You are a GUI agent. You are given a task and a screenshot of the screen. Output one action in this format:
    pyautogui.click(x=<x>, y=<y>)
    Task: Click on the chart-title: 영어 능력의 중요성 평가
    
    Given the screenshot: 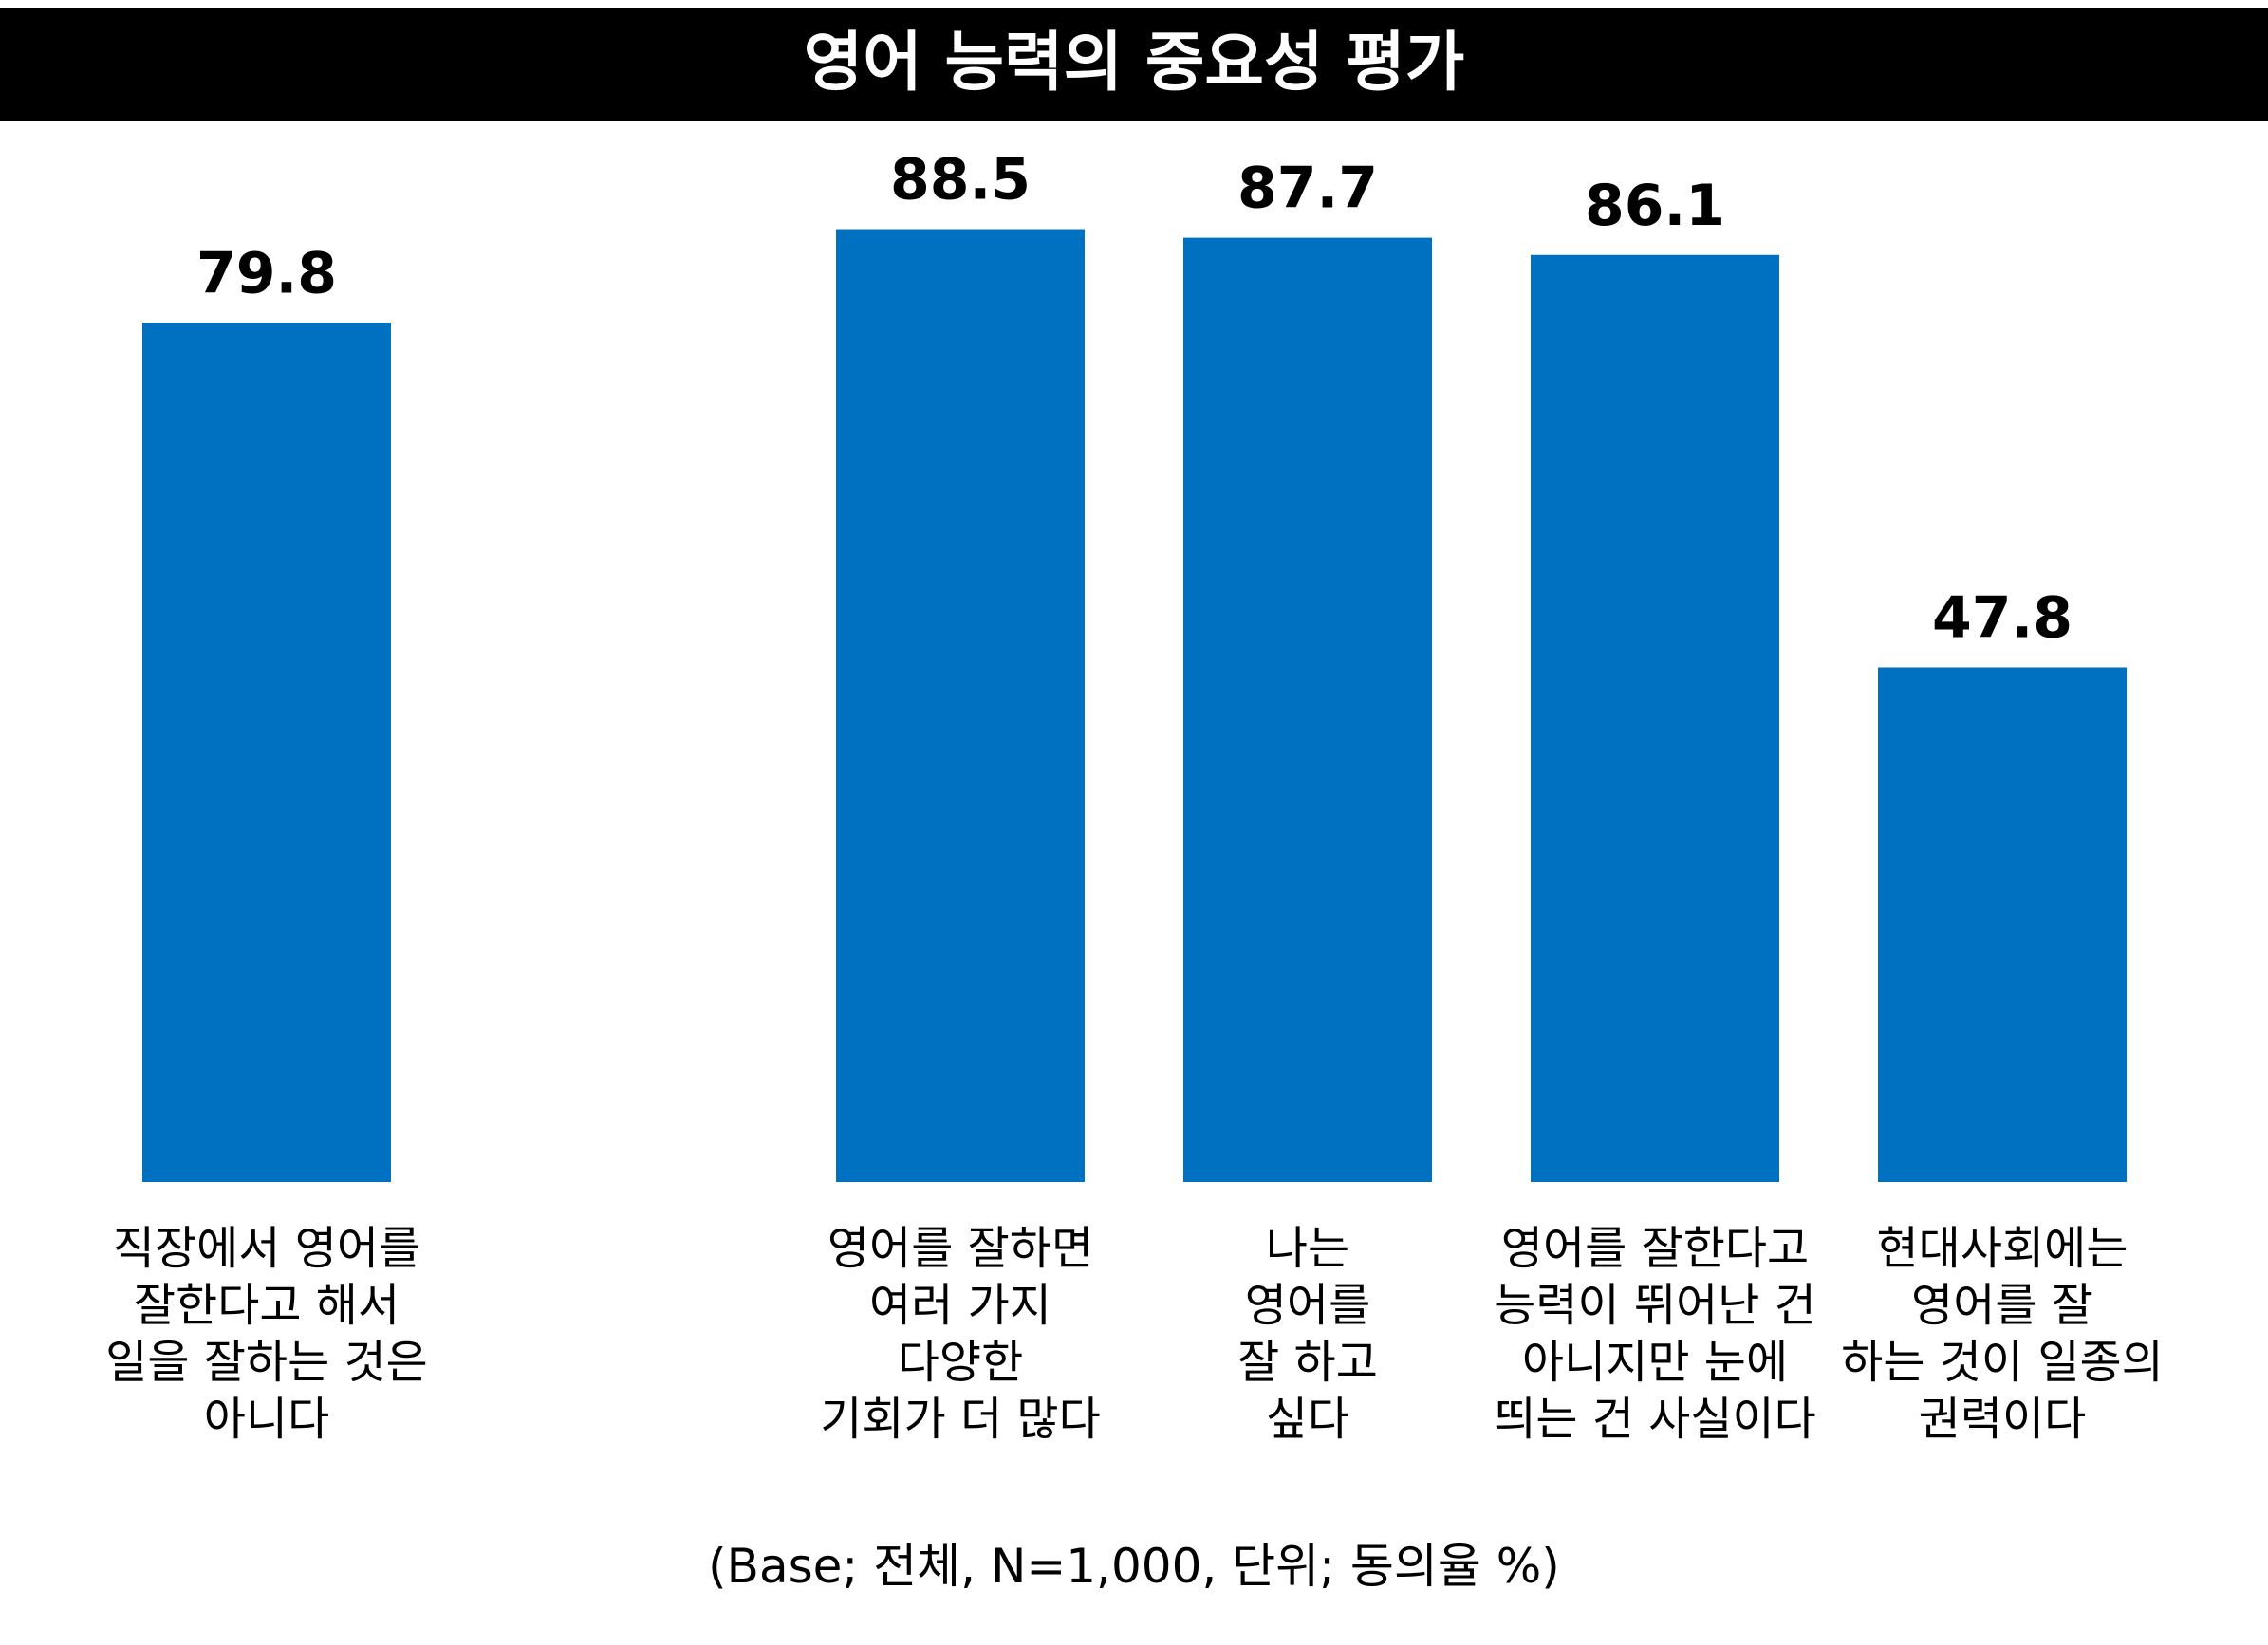 What is the action you would take?
    pyautogui.click(x=1134, y=63)
    